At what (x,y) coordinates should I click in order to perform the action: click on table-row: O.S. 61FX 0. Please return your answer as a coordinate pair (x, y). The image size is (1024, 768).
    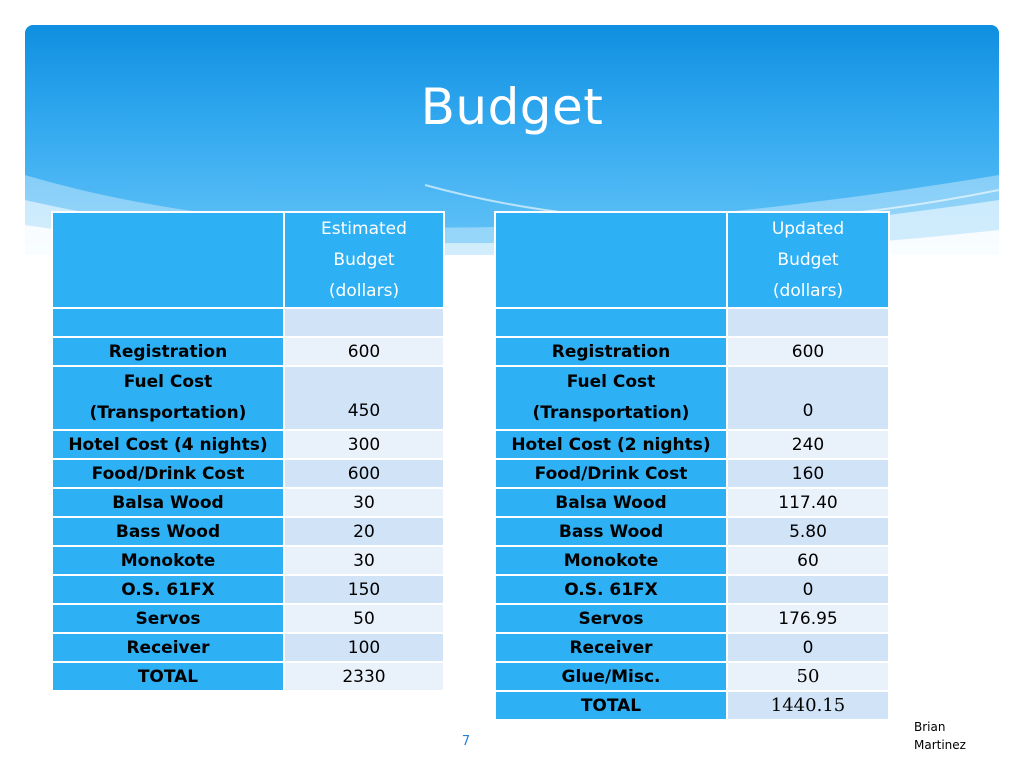
    Looking at the image, I should click on (692, 589).